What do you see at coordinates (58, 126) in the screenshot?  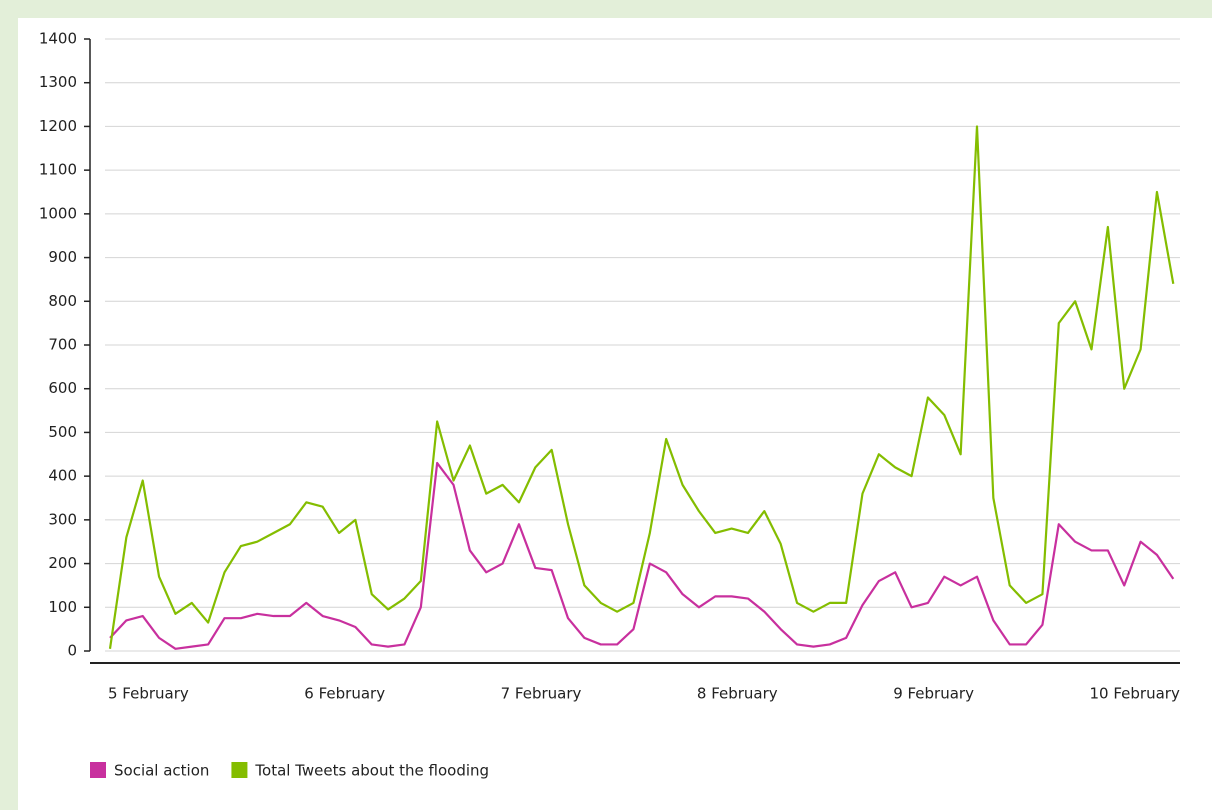 I see `y-tick-label: 1200` at bounding box center [58, 126].